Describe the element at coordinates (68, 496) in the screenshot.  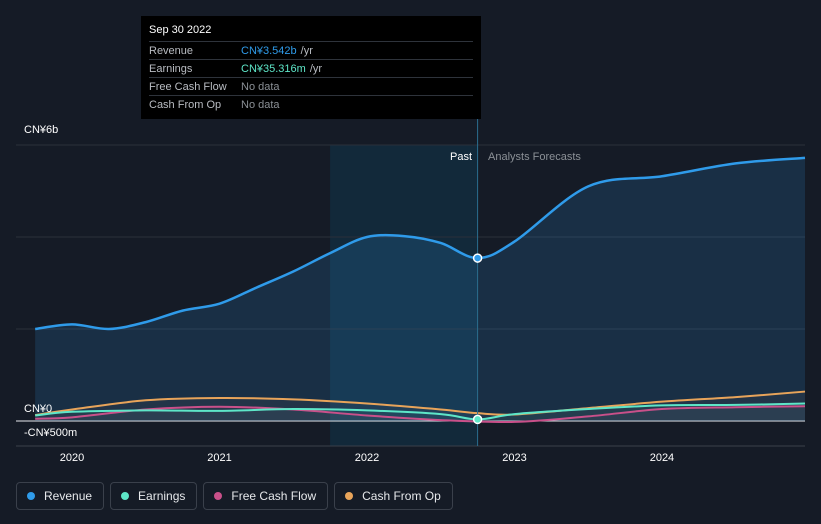
I see `legend-label: Revenue` at that location.